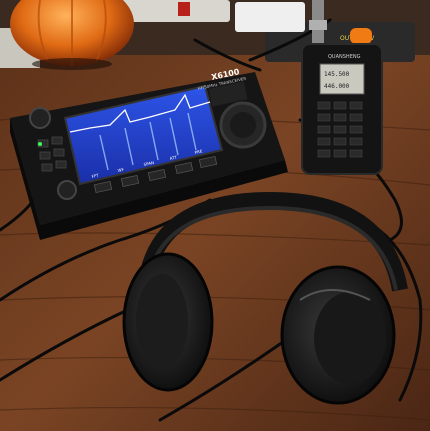 The width and height of the screenshot is (430, 431). What do you see at coordinates (170, 11) in the screenshot?
I see `power-strip` at bounding box center [170, 11].